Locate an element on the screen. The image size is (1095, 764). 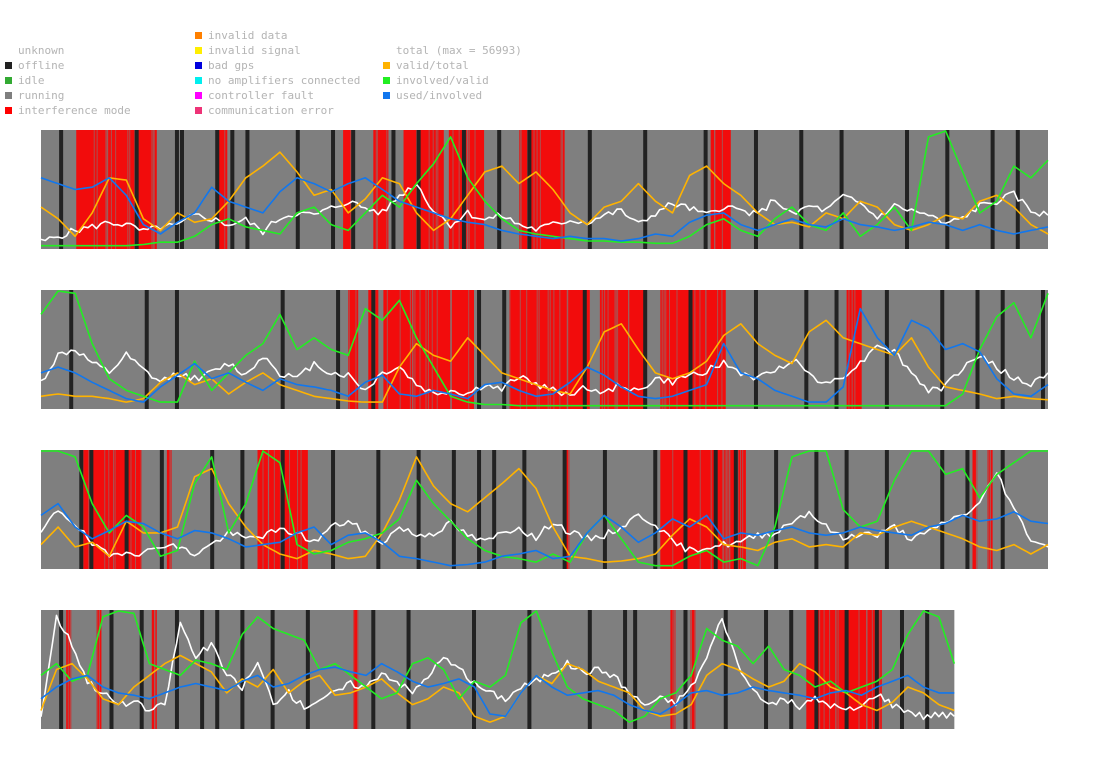
series-line-total is located at coordinates (544, 515).